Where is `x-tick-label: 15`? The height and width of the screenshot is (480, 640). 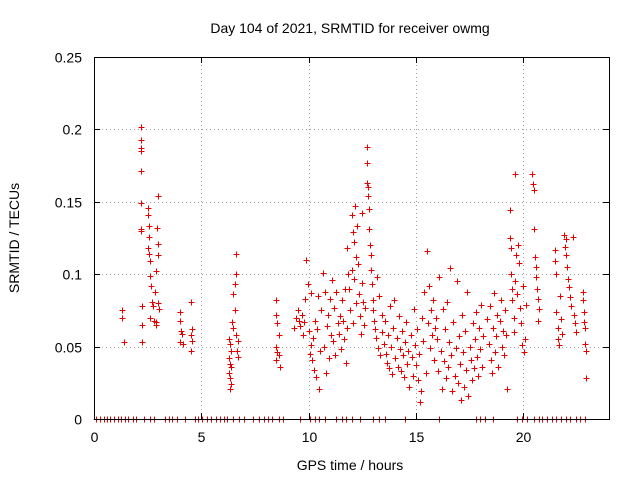
x-tick-label: 15 is located at coordinates (417, 437).